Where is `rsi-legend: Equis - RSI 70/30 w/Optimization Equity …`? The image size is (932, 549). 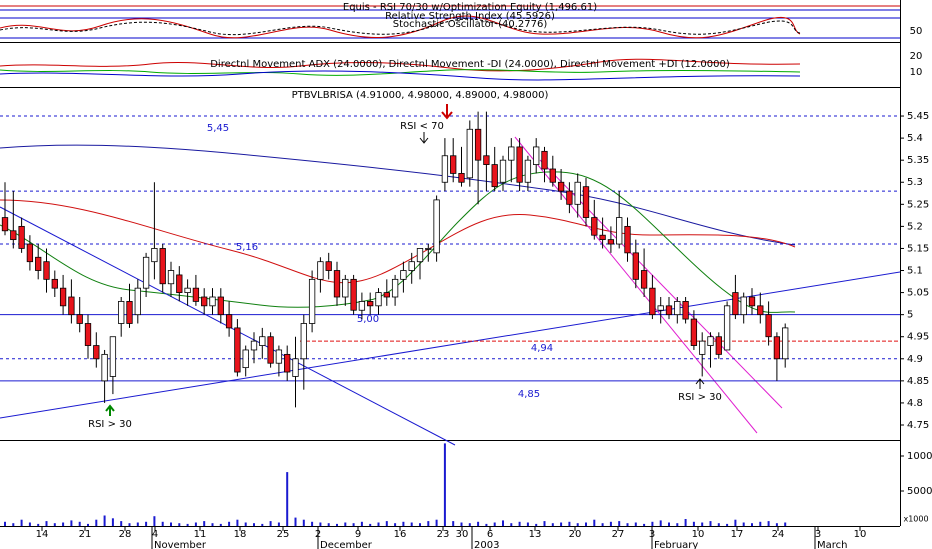
rsi-legend: Equis - RSI 70/30 w/Optimization Equity … is located at coordinates (470, 7).